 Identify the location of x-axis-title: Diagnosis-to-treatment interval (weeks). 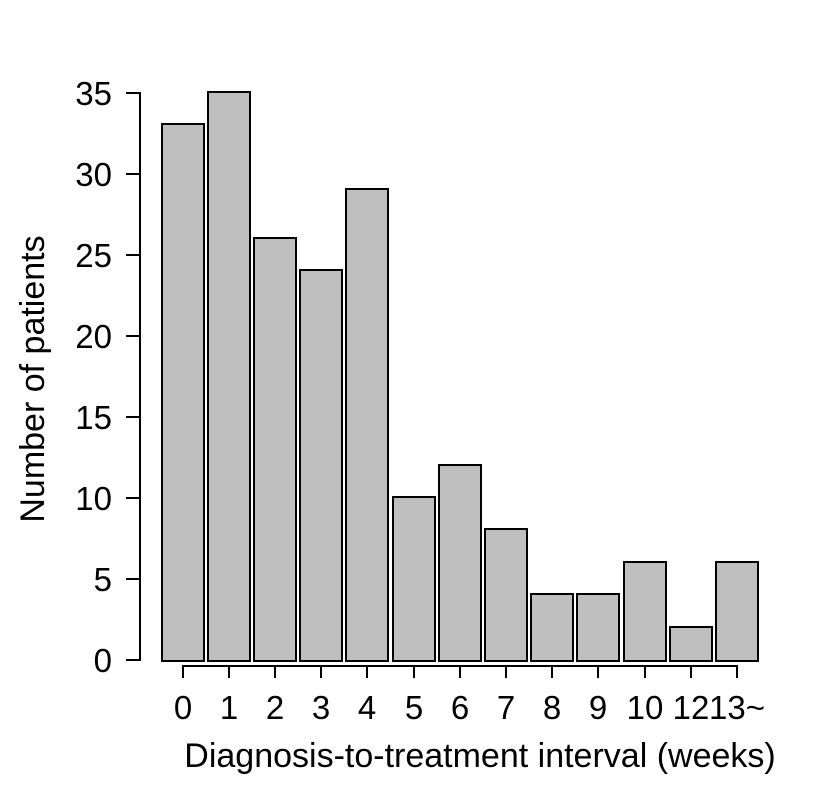
(480, 756).